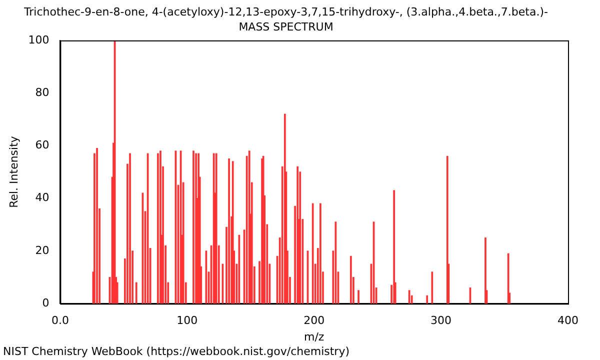 The image size is (600, 360). I want to click on y-tick-label: 40, so click(42, 197).